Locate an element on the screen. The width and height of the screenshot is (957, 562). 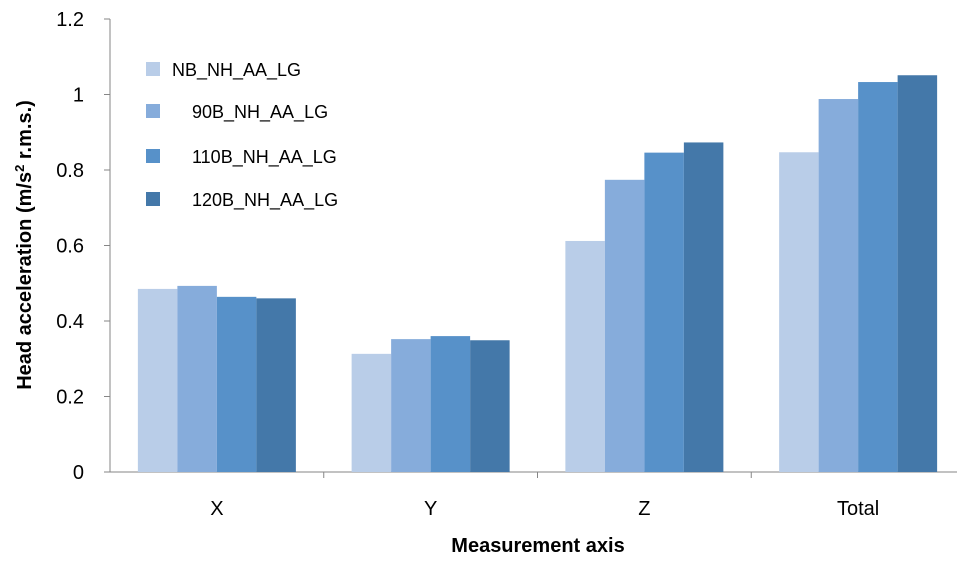
bar-NB_NH_AA_LG-Z is located at coordinates (585, 356).